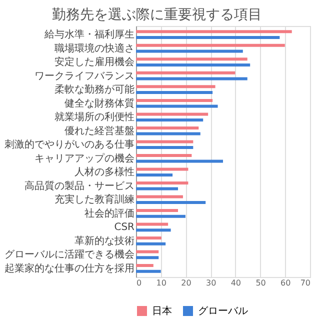 The height and width of the screenshot is (320, 320). Describe the element at coordinates (94, 90) in the screenshot. I see `y-tick-label: 柔軟な勤務が可能` at that location.